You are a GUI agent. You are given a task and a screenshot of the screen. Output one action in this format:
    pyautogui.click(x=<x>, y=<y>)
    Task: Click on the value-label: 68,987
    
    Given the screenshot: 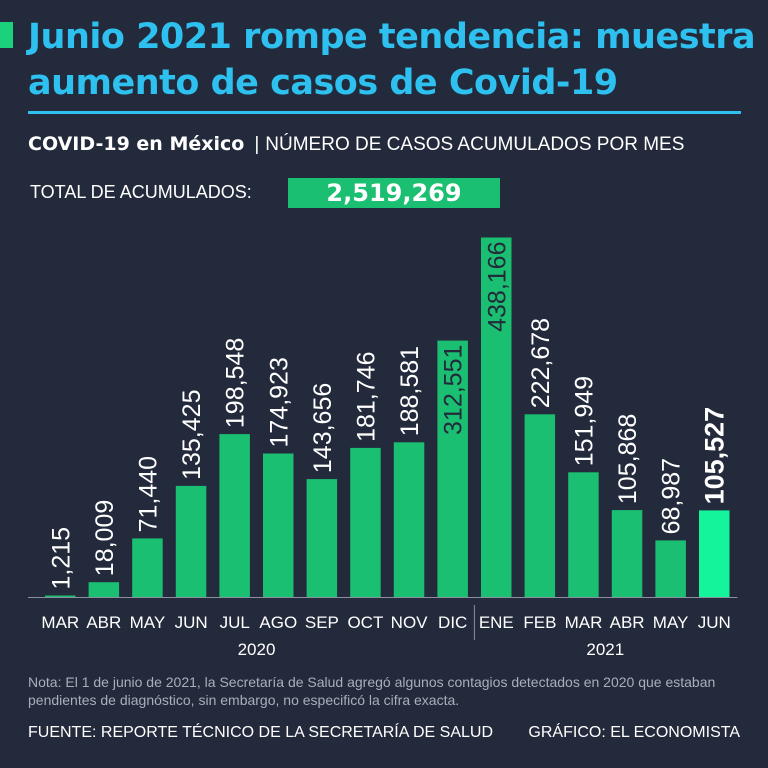 What is the action you would take?
    pyautogui.click(x=672, y=496)
    